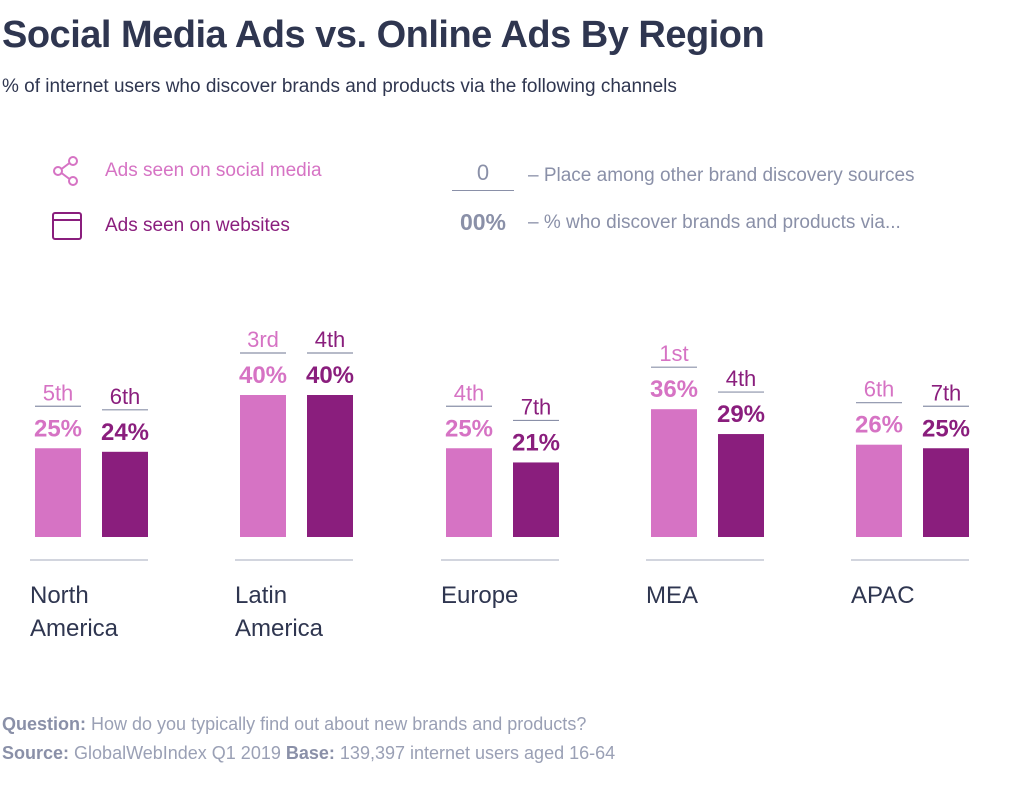  I want to click on data-label: 24%, so click(125, 432).